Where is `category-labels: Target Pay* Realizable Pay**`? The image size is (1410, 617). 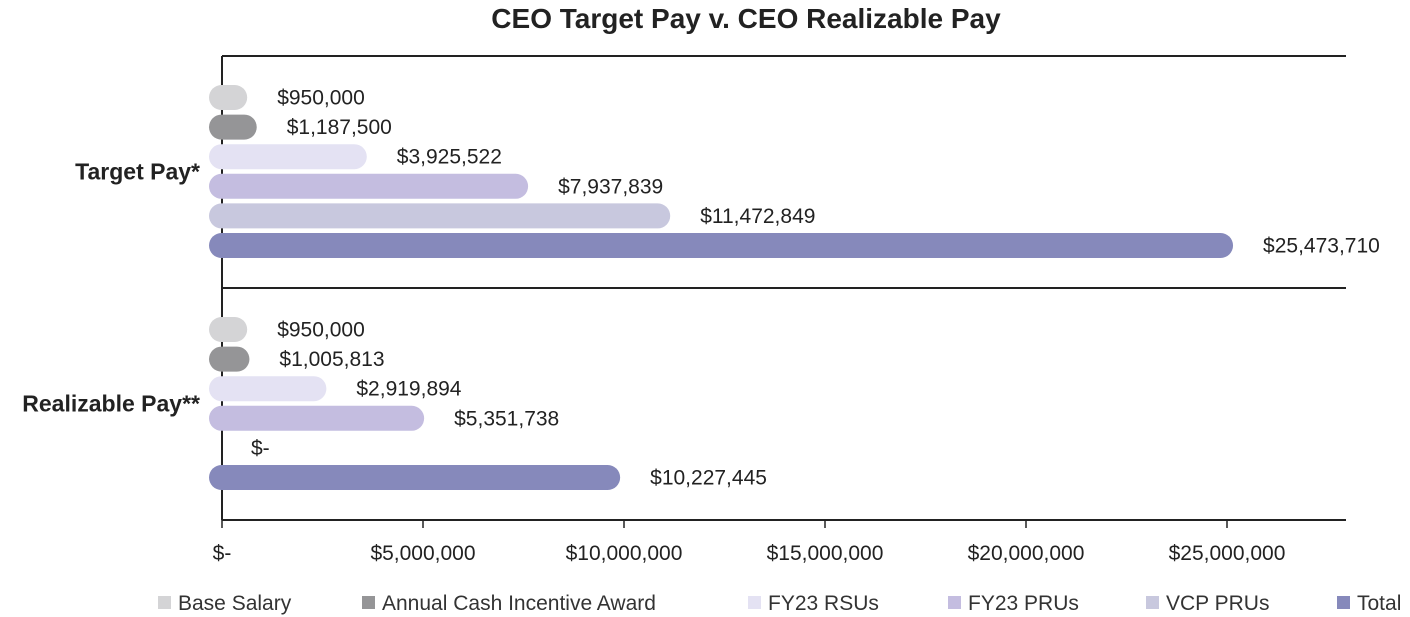
category-labels: Target Pay* Realizable Pay** is located at coordinates (111, 288).